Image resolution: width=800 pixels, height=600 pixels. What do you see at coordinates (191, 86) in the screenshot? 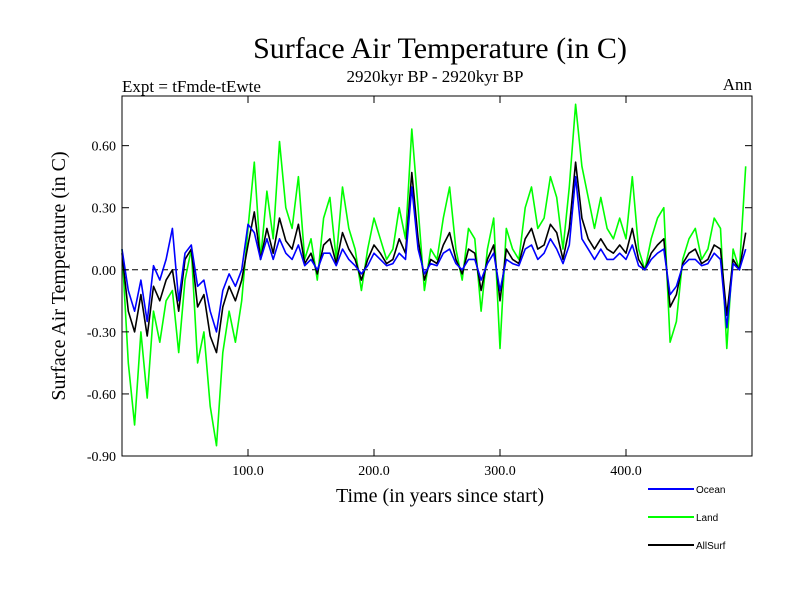
I see `experiment-label: Expt = tFmde-tEwte` at bounding box center [191, 86].